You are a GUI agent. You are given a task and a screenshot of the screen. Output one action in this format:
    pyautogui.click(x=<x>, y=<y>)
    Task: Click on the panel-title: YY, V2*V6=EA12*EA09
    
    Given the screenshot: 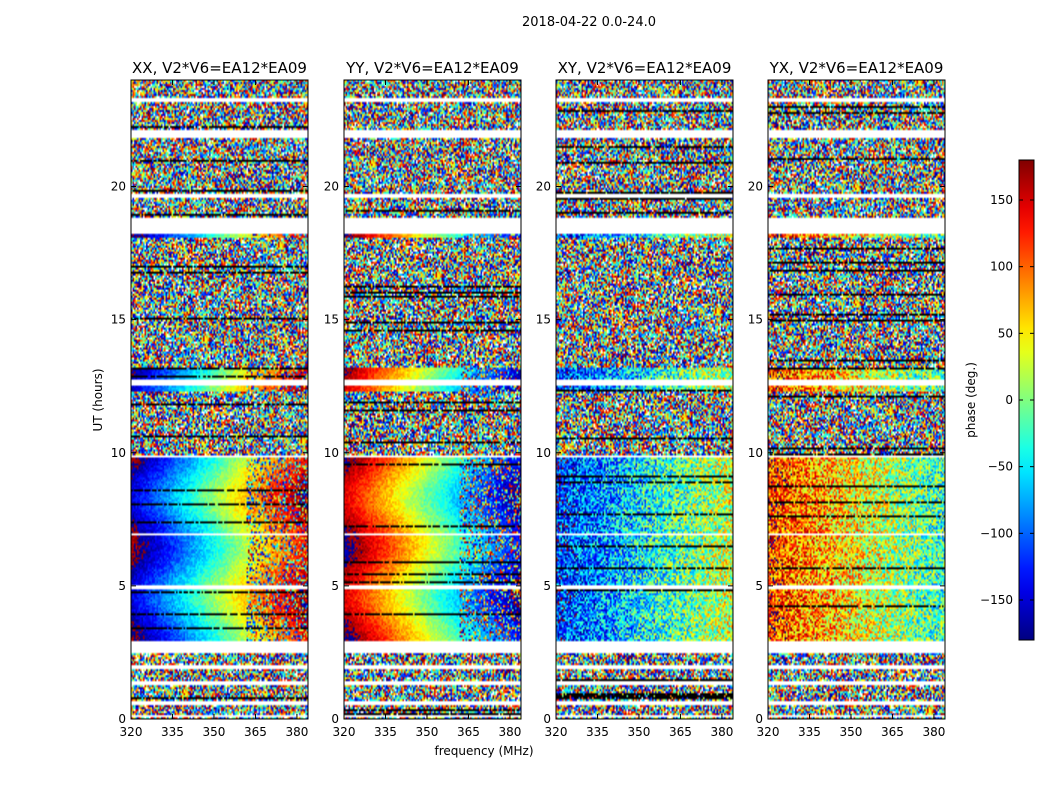 What is the action you would take?
    pyautogui.click(x=432, y=68)
    